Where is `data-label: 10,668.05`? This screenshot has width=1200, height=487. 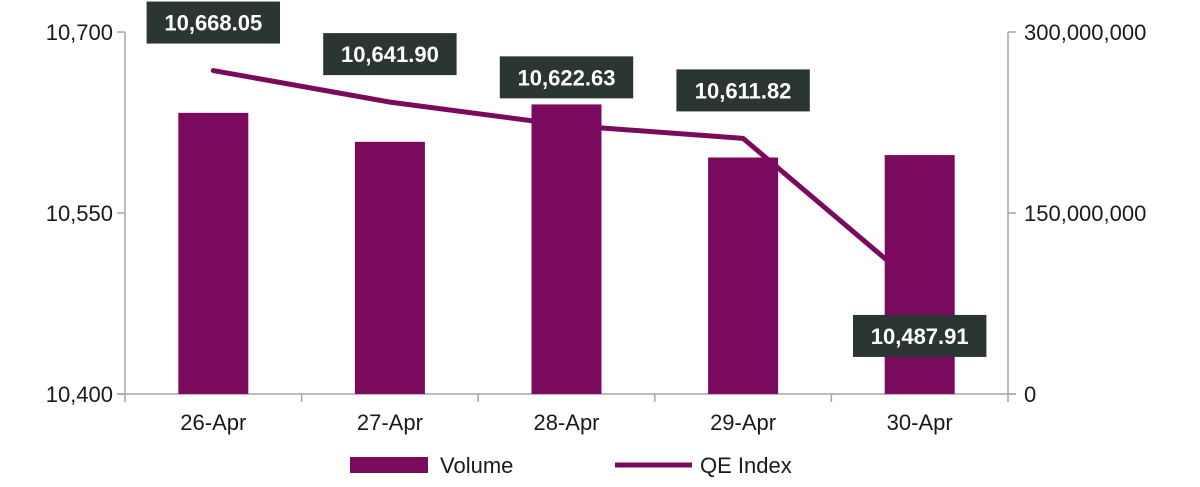 data-label: 10,668.05 is located at coordinates (213, 23).